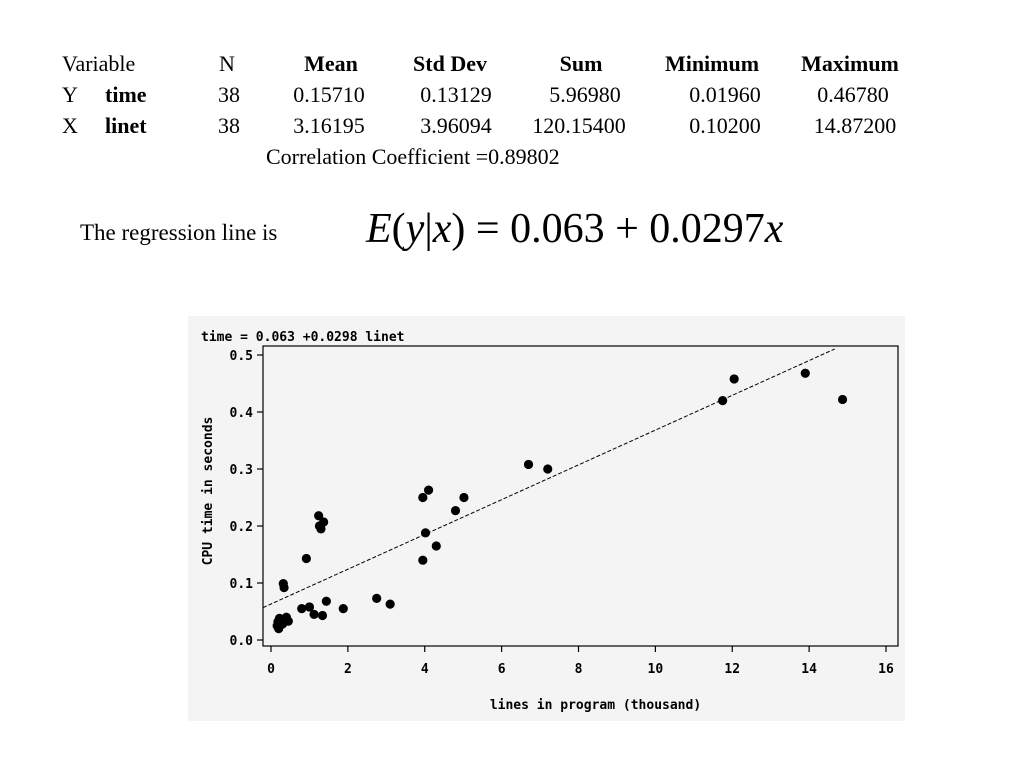  Describe the element at coordinates (126, 125) in the screenshot. I see `row-x-name: linet` at that location.